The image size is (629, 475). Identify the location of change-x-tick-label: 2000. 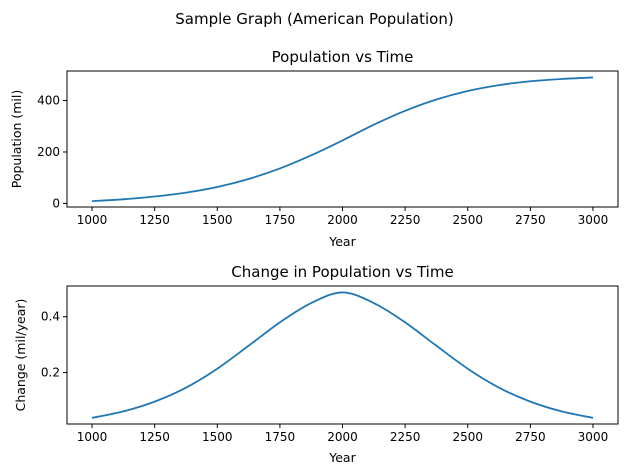
(342, 437).